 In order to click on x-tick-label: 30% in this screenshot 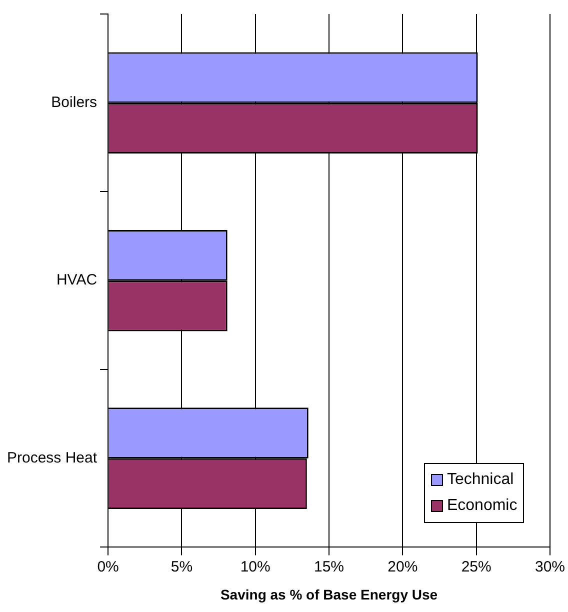, I will do `click(550, 567)`.